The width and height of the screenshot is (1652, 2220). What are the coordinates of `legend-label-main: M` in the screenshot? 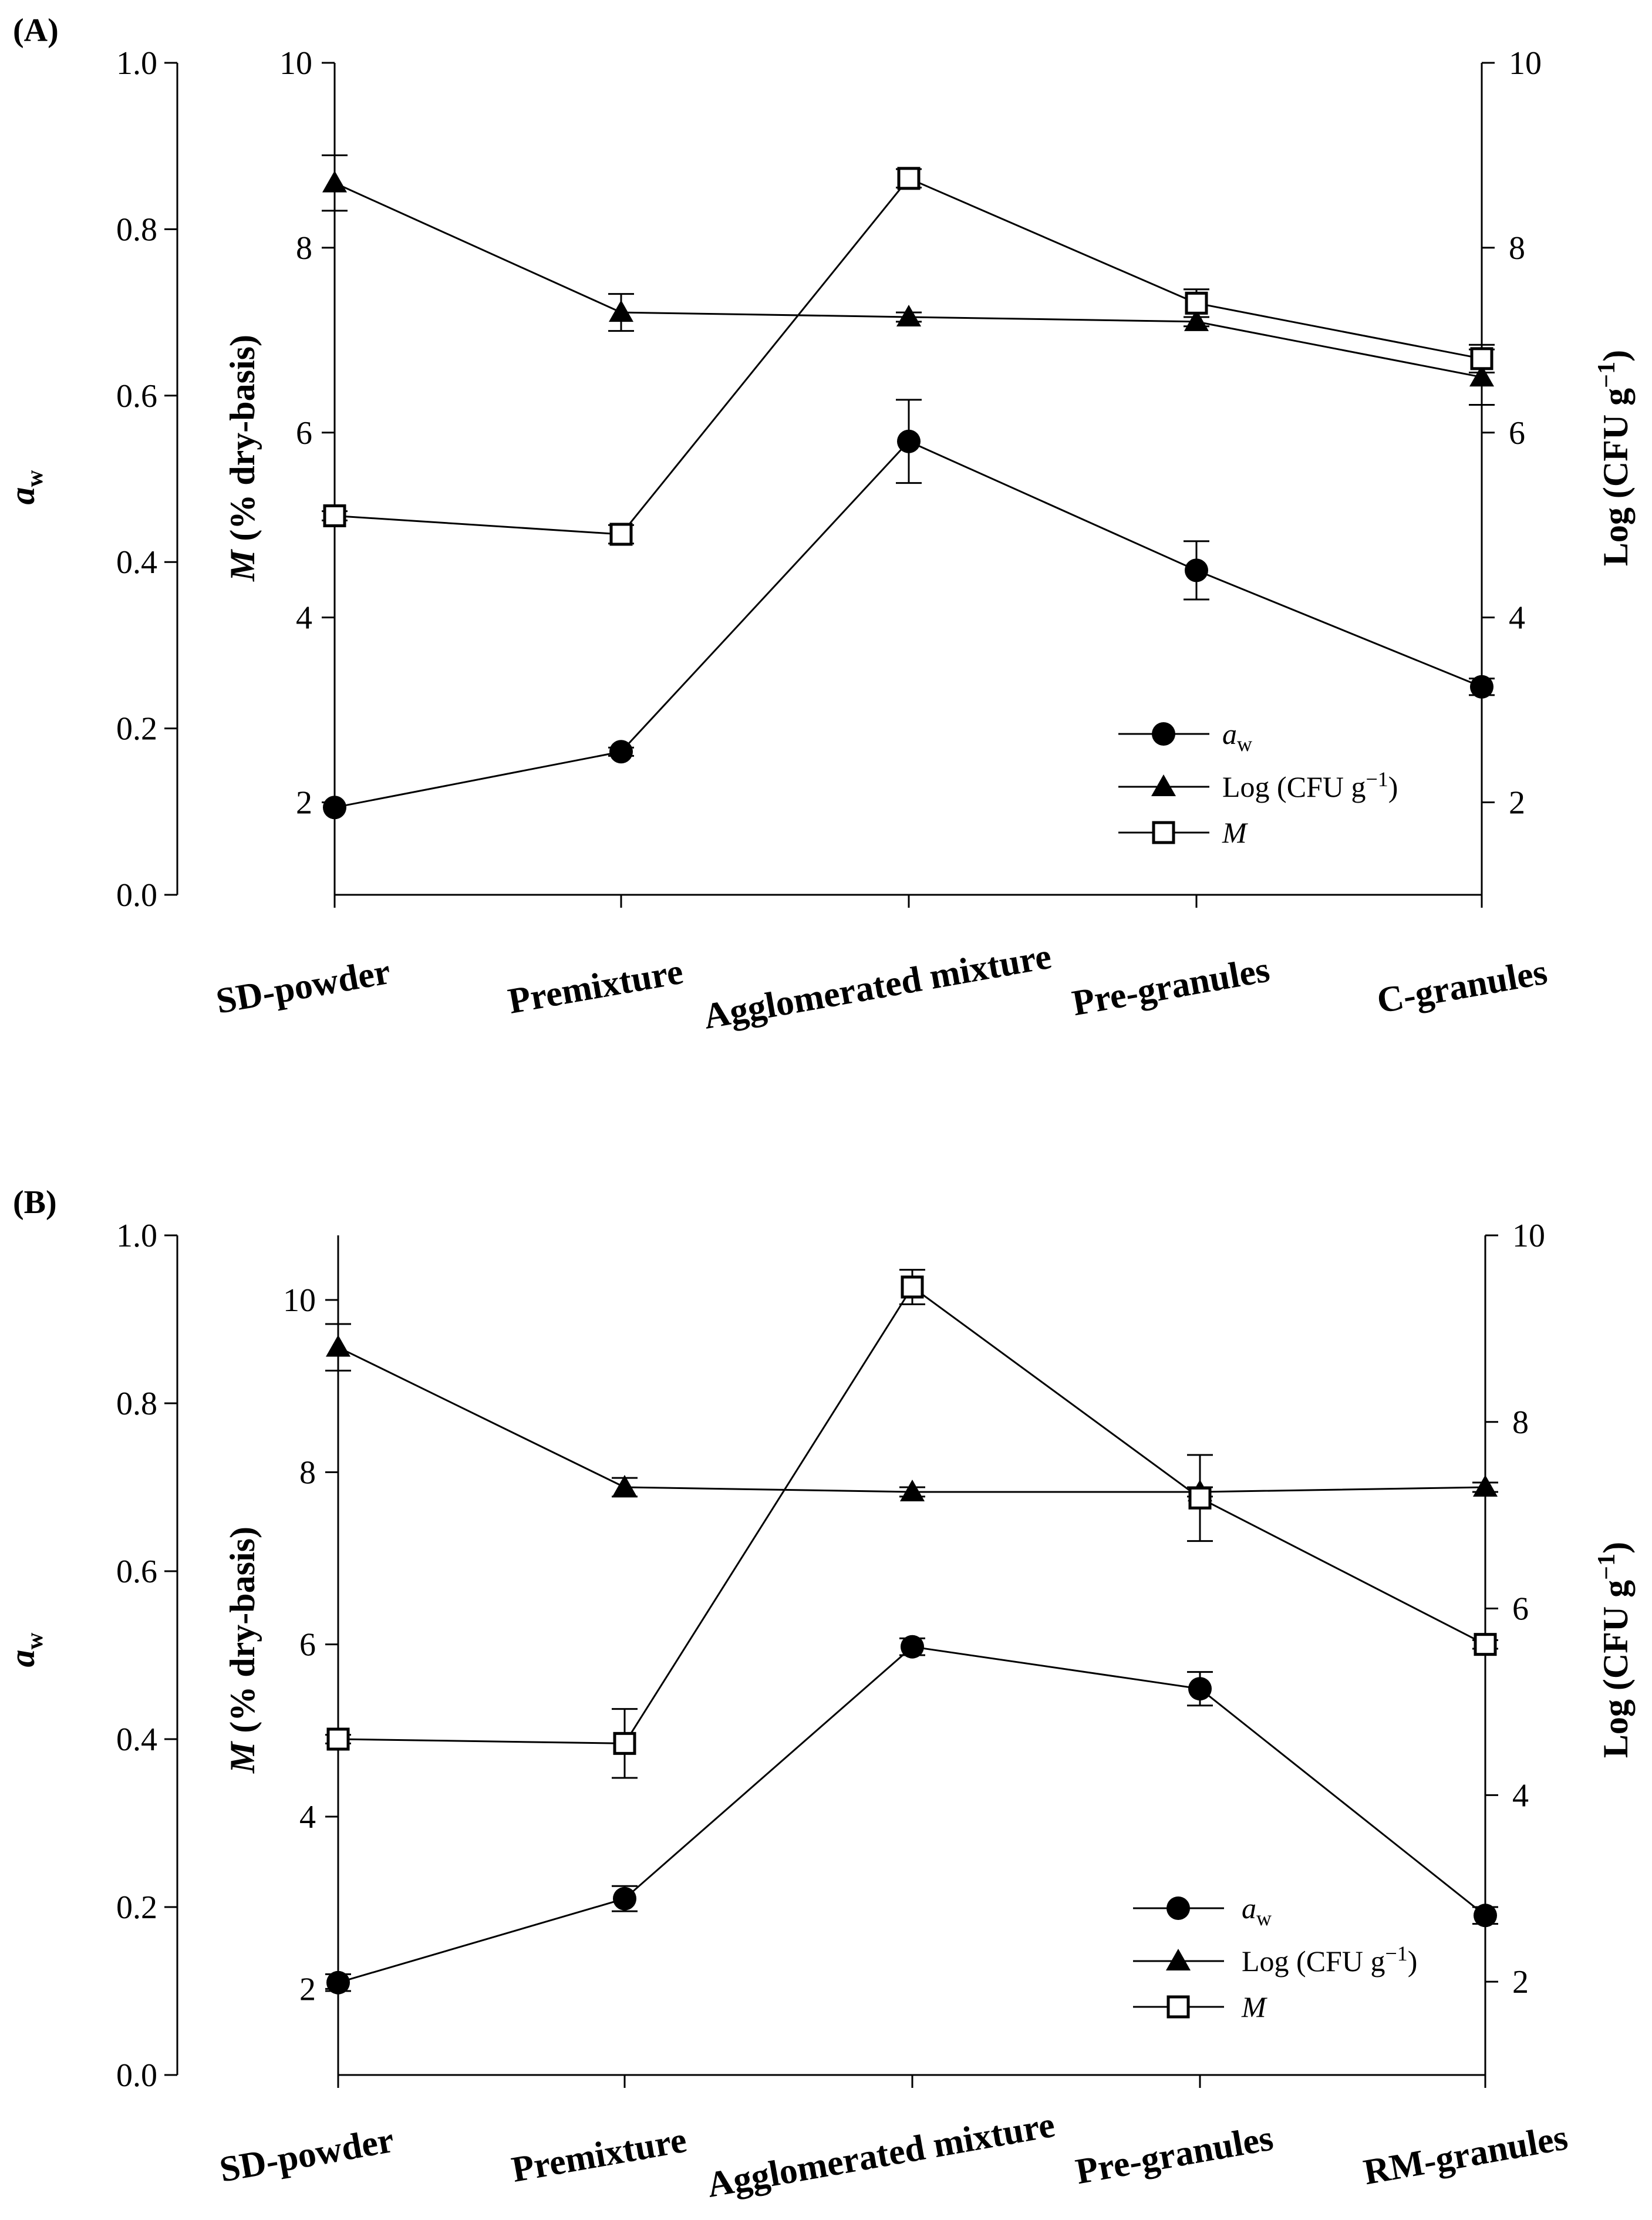 It's located at (1235, 833).